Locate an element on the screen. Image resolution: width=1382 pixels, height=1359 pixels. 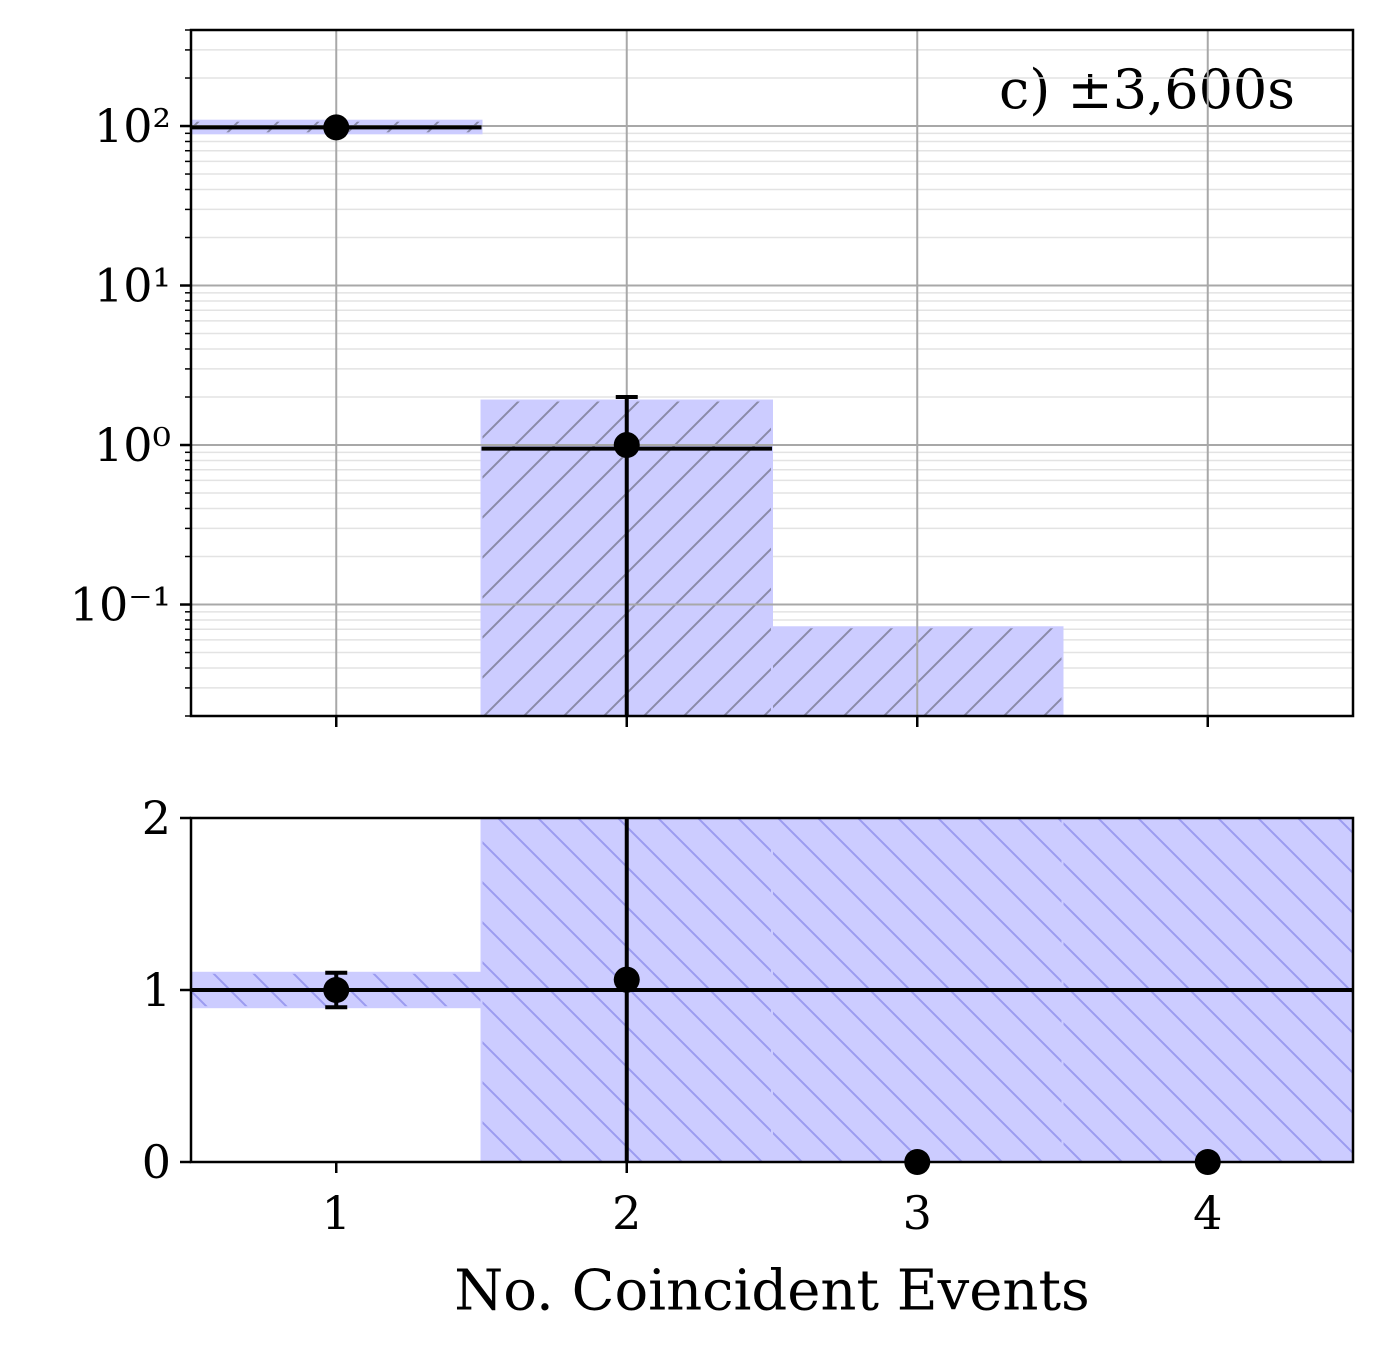
y-tick-label: 10¹ is located at coordinates (132, 286).